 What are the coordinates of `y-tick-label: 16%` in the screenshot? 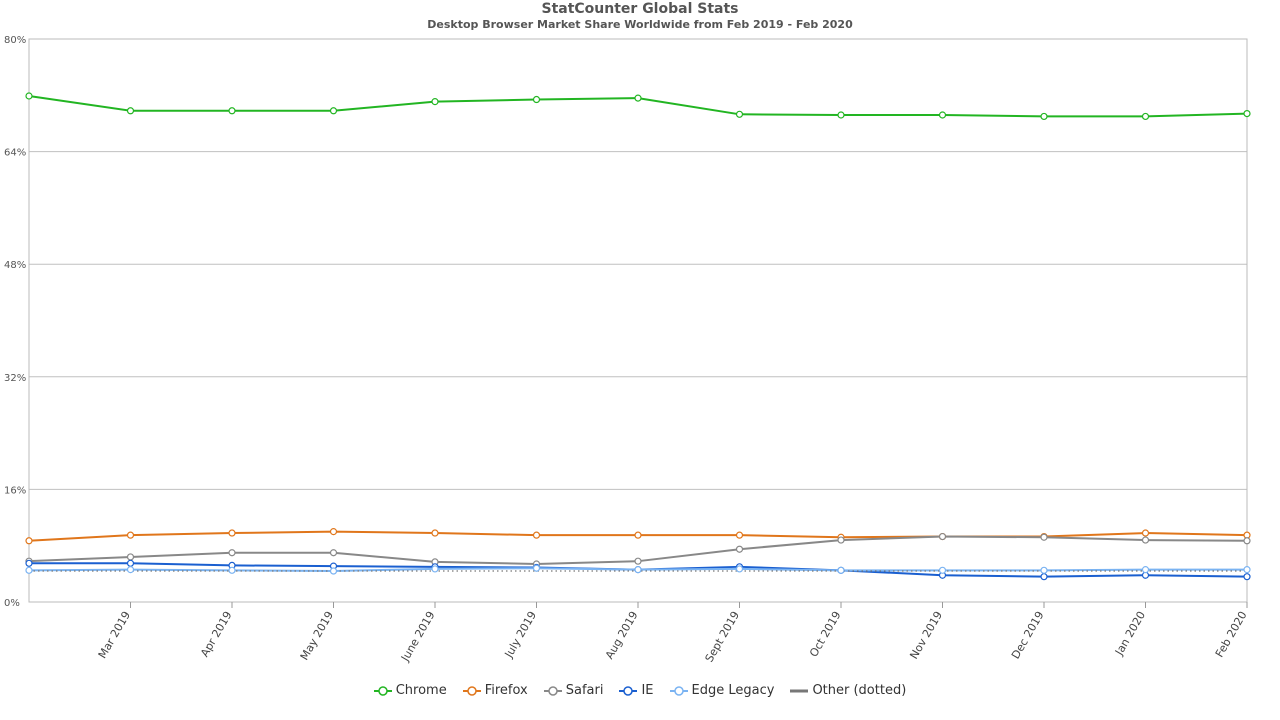 It's located at (15, 490).